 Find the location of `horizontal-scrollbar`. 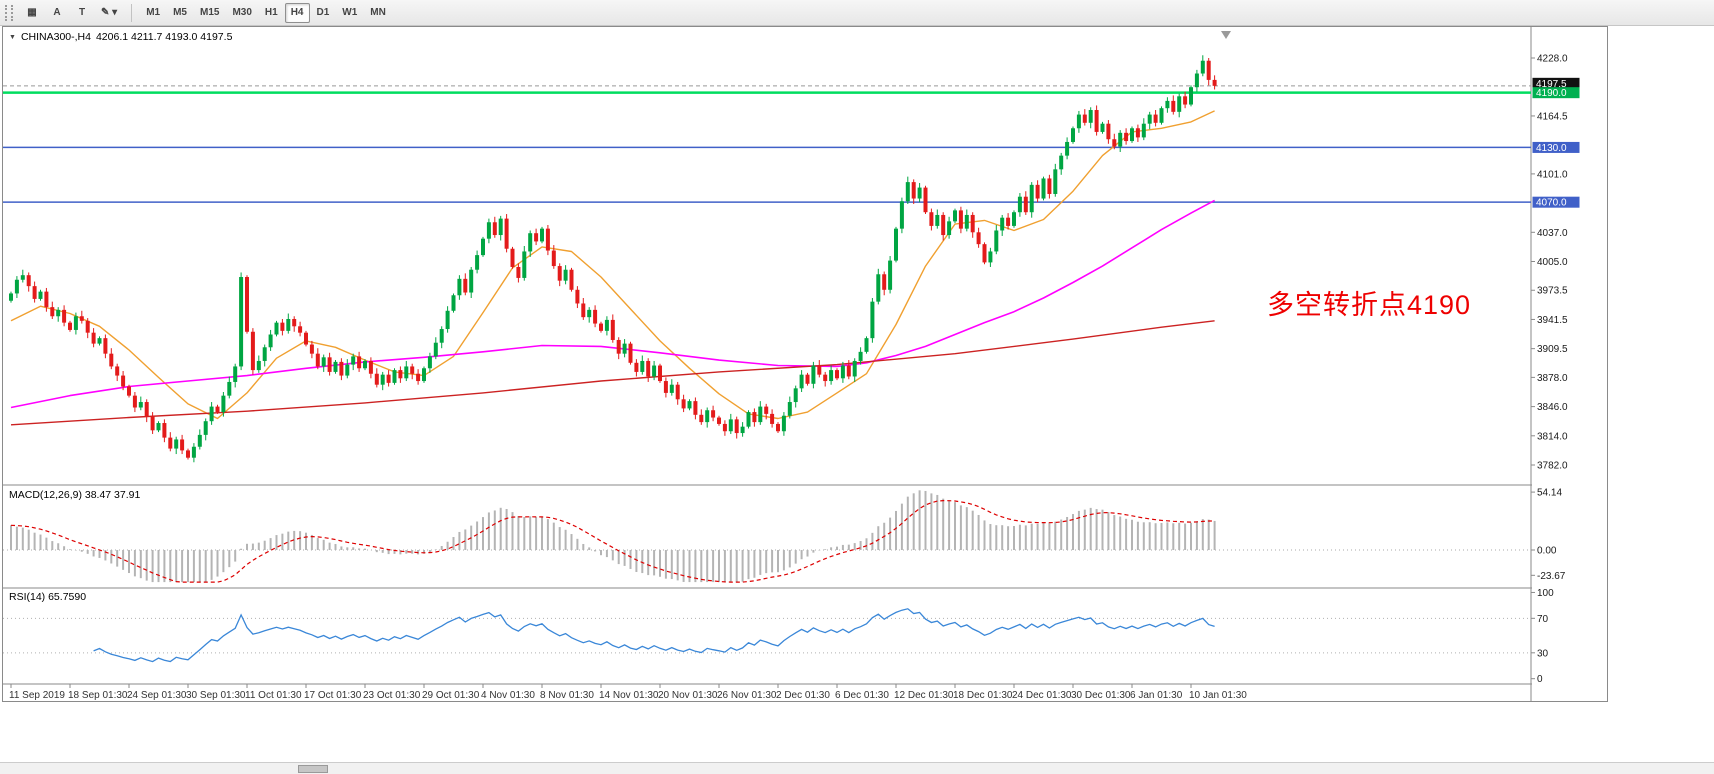

horizontal-scrollbar is located at coordinates (857, 768).